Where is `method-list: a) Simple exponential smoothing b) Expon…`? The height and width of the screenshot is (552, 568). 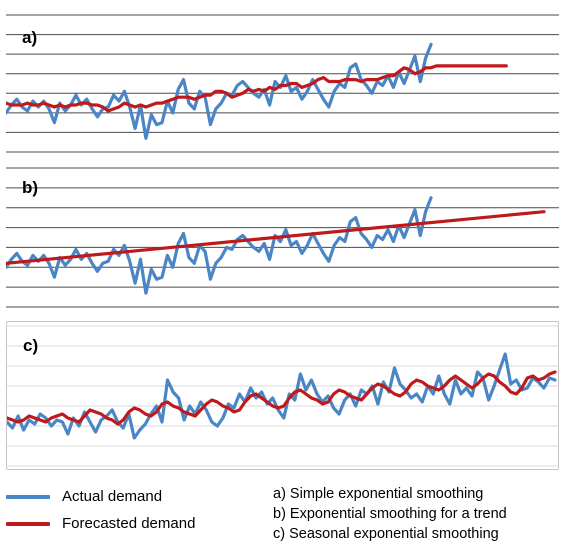 method-list: a) Simple exponential smoothing b) Expon… is located at coordinates (390, 514).